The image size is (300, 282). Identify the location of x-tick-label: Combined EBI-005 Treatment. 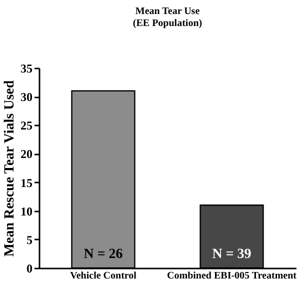
(232, 276).